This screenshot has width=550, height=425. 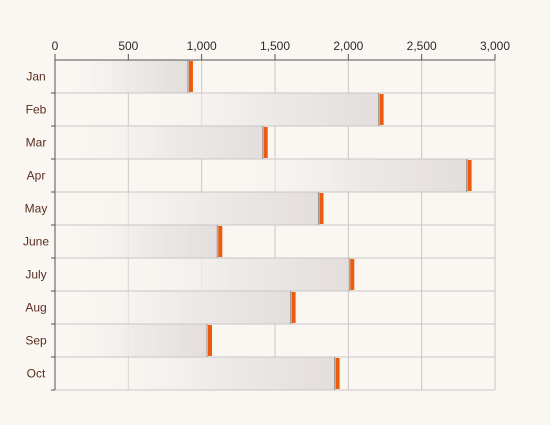 I want to click on y-tick-label: June, so click(x=36, y=242).